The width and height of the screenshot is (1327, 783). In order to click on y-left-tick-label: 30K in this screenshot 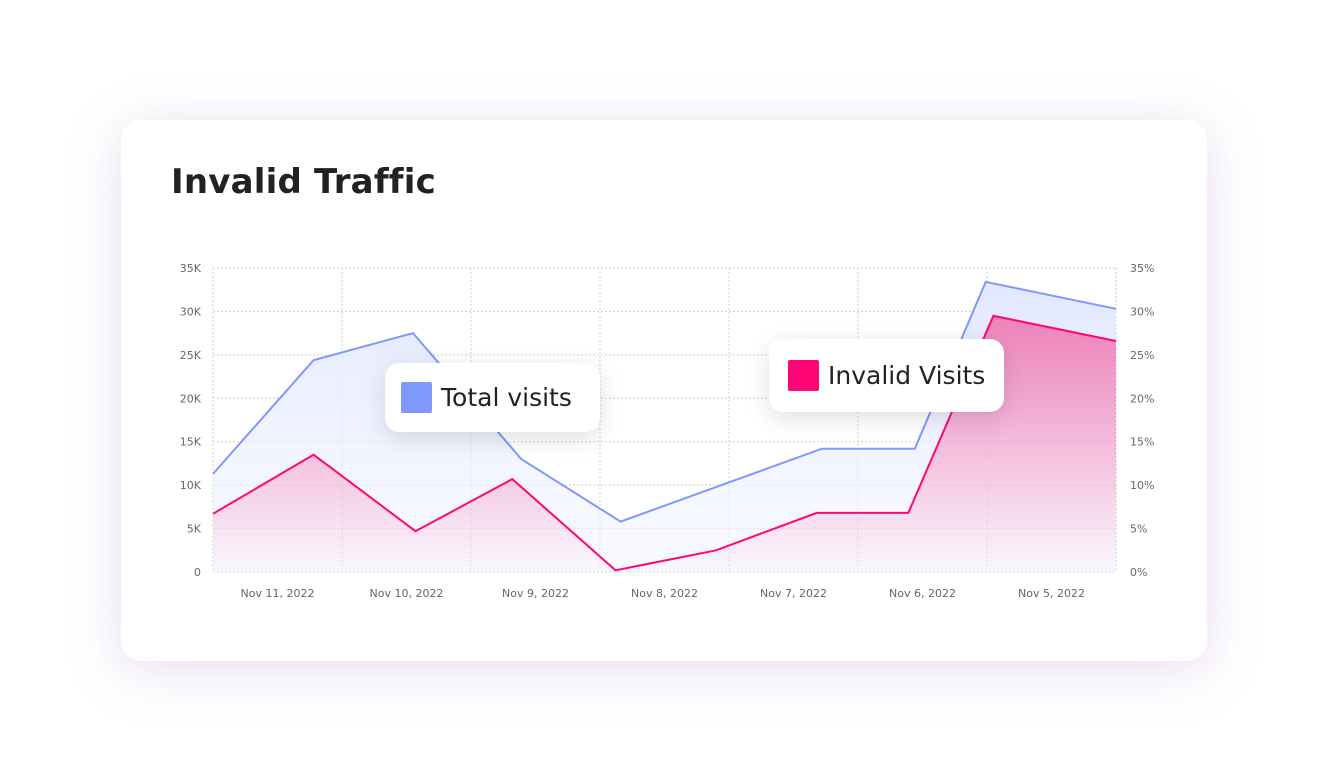, I will do `click(191, 311)`.